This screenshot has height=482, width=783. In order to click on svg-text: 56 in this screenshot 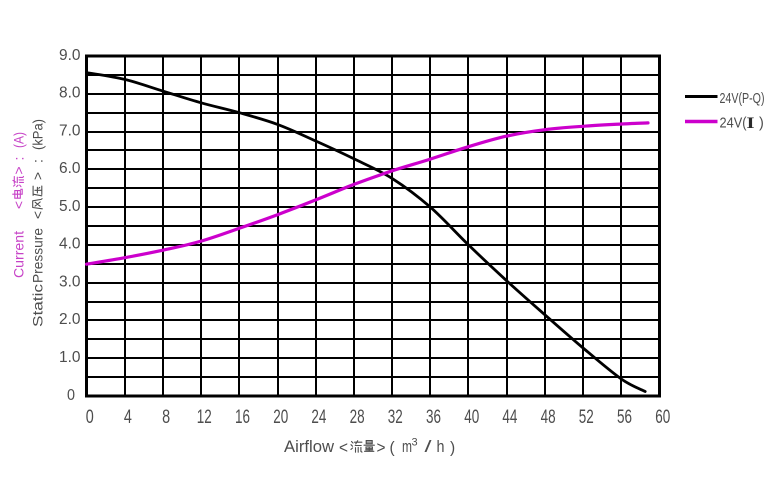, I will do `click(624, 417)`.